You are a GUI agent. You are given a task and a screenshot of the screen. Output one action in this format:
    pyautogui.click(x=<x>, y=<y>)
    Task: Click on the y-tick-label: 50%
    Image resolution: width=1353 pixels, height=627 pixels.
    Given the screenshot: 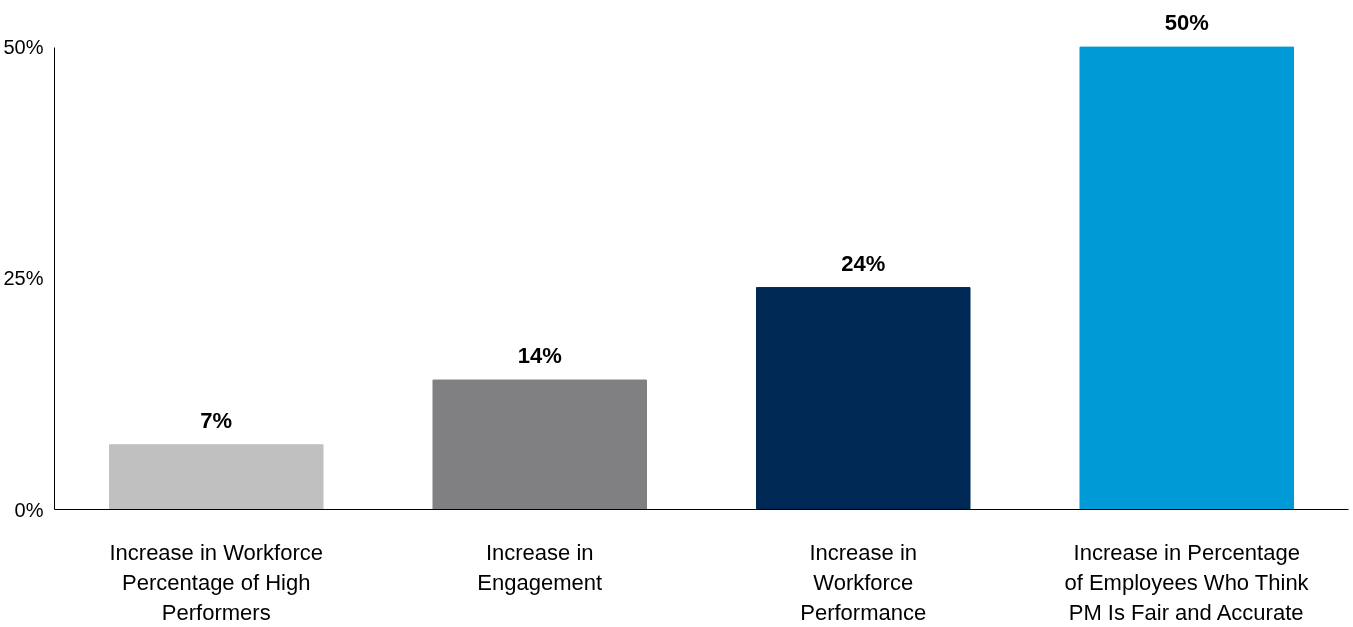 What is the action you would take?
    pyautogui.click(x=23, y=47)
    